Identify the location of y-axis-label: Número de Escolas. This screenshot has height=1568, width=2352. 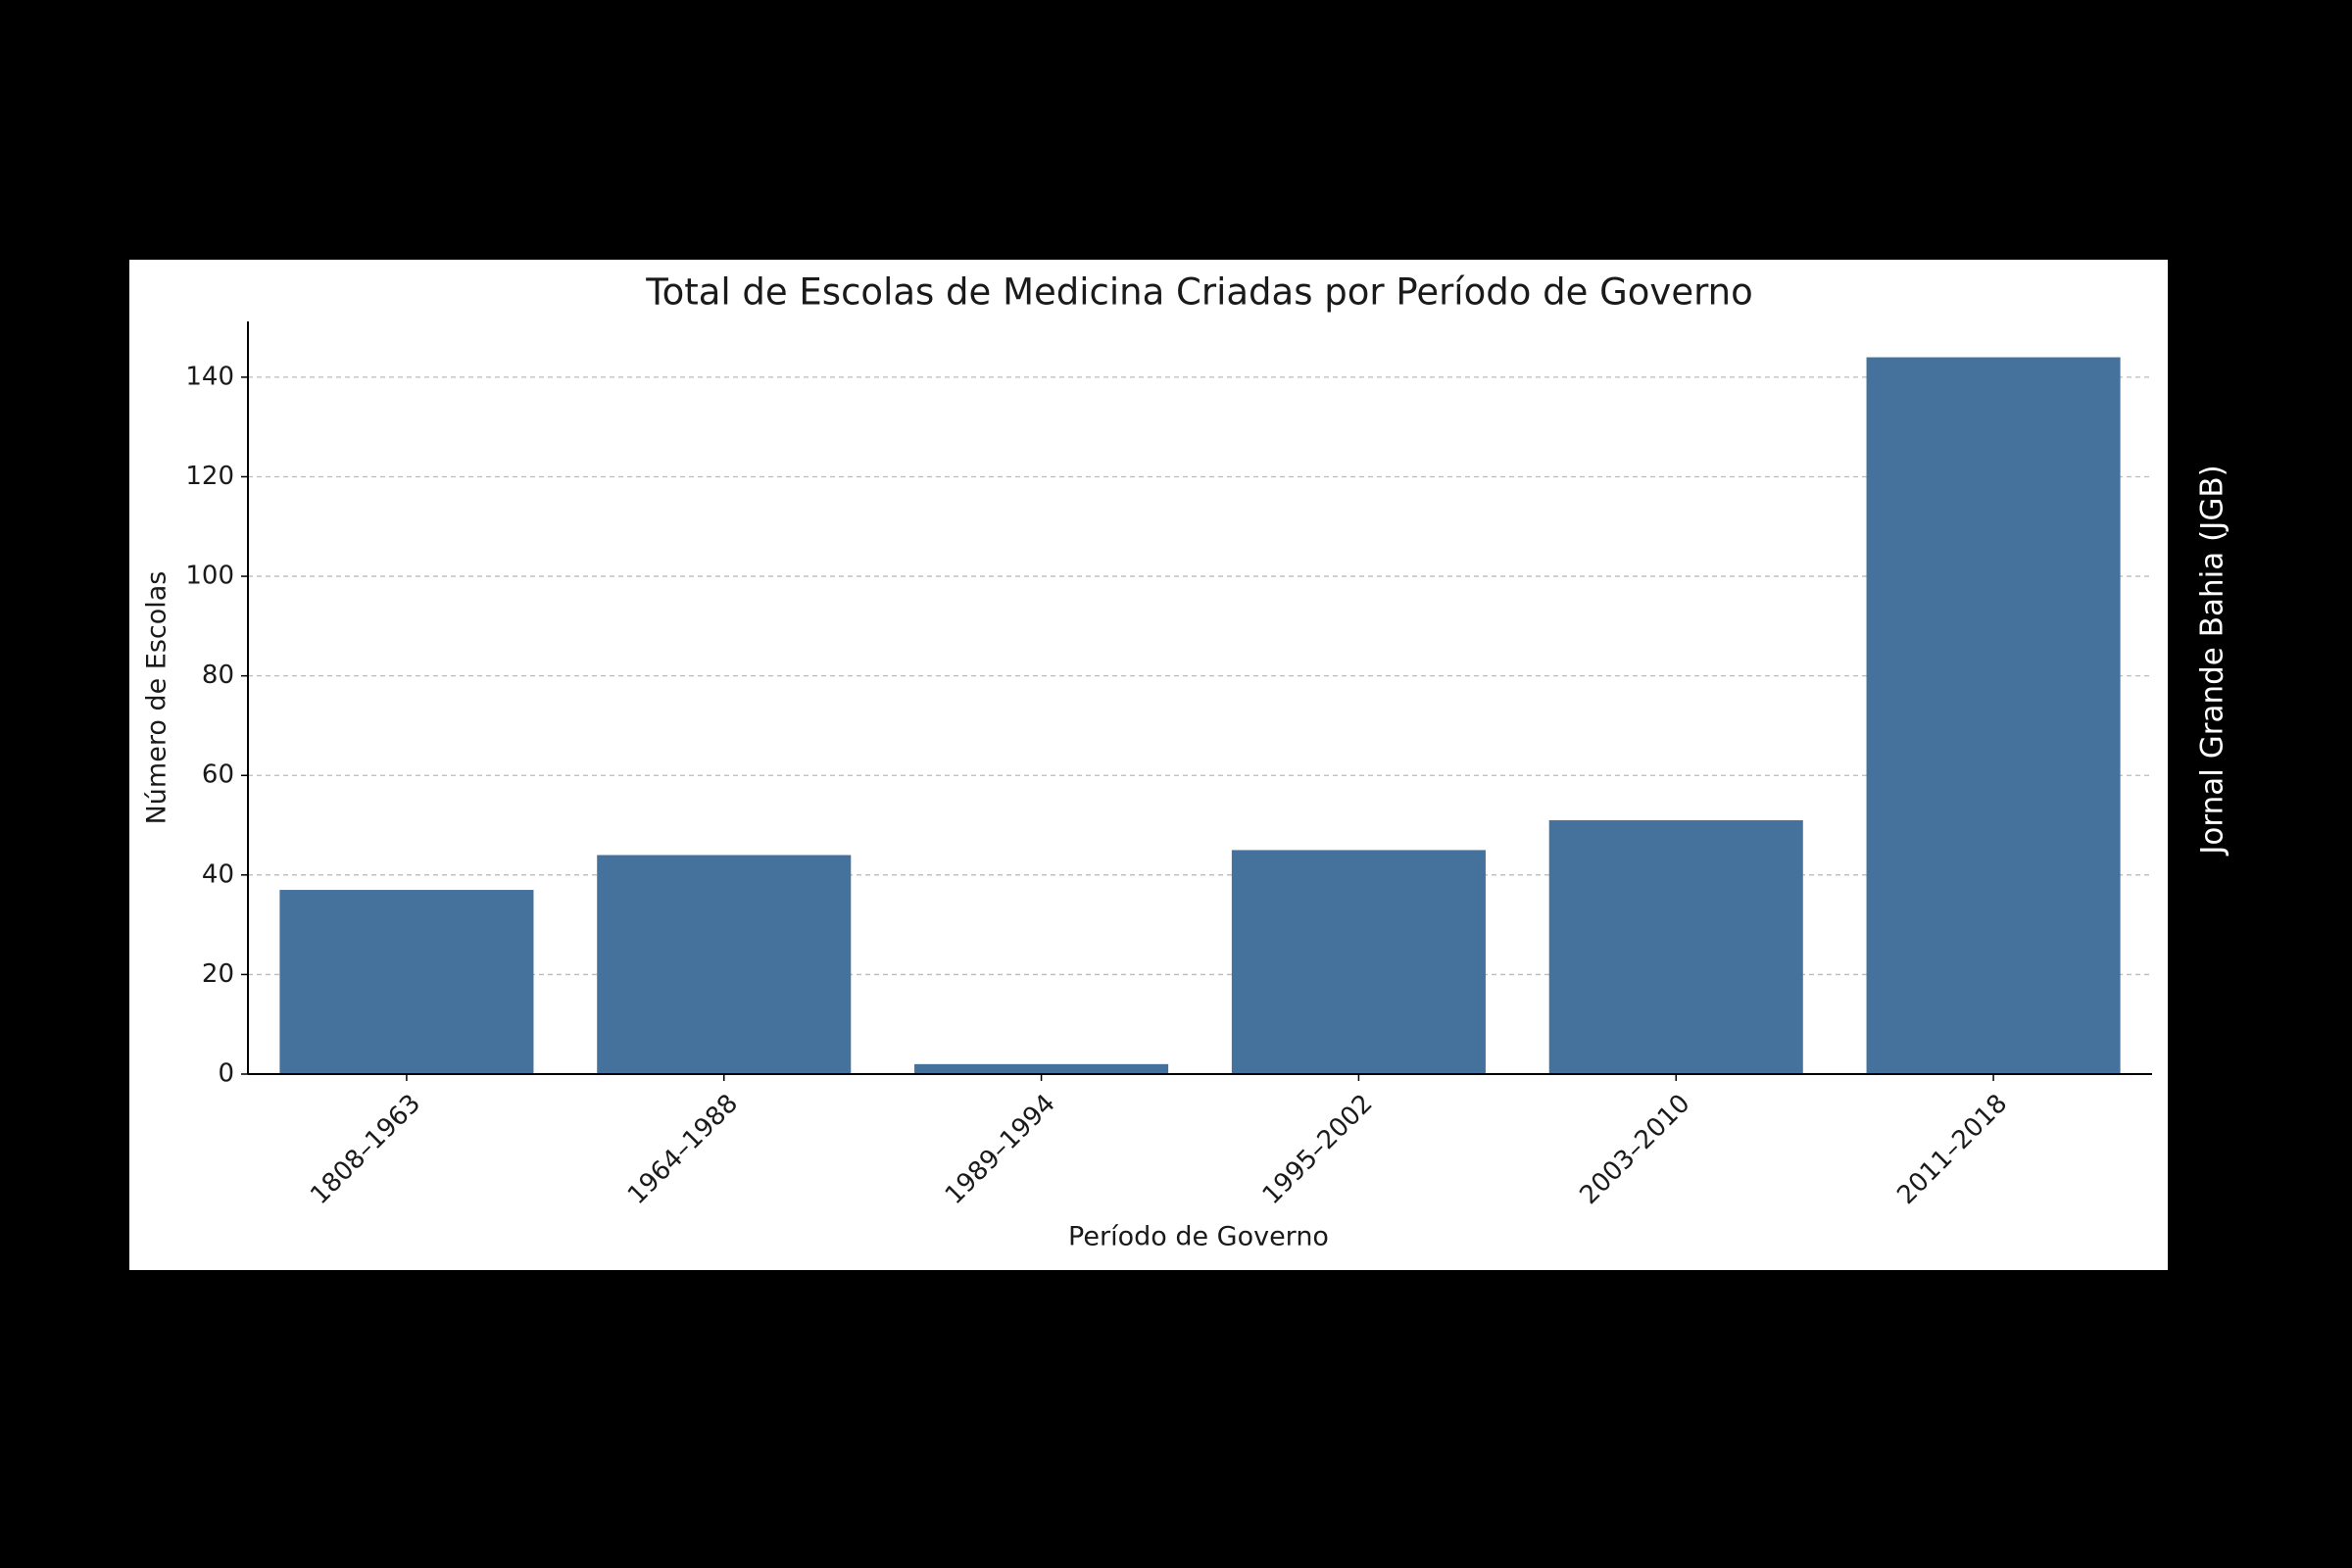
(157, 698).